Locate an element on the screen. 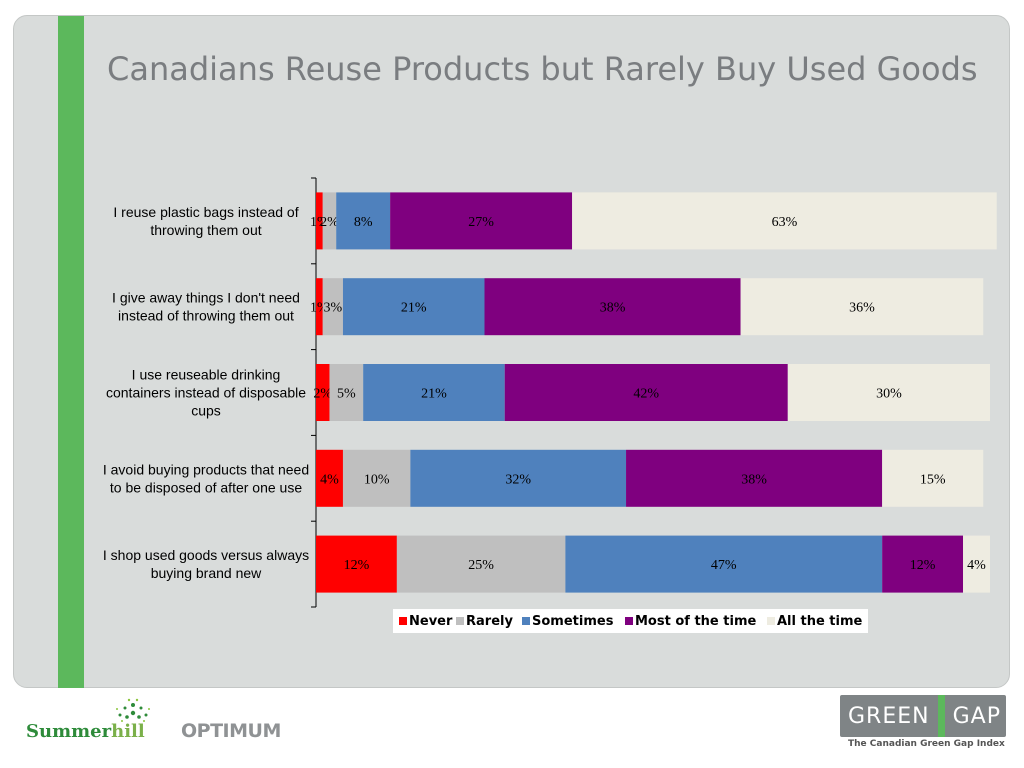 Image resolution: width=1024 pixels, height=768 pixels. greengap-divider is located at coordinates (941, 716).